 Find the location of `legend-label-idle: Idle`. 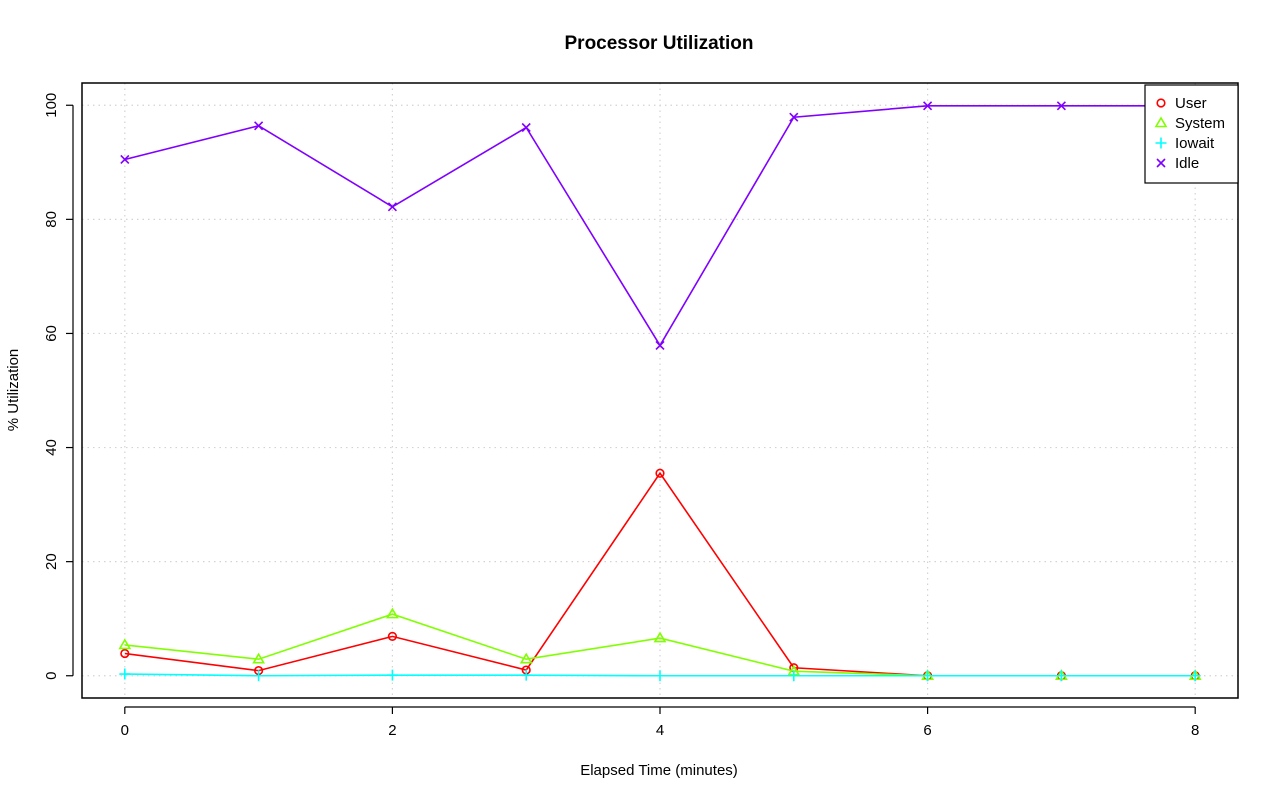

legend-label-idle: Idle is located at coordinates (1187, 163).